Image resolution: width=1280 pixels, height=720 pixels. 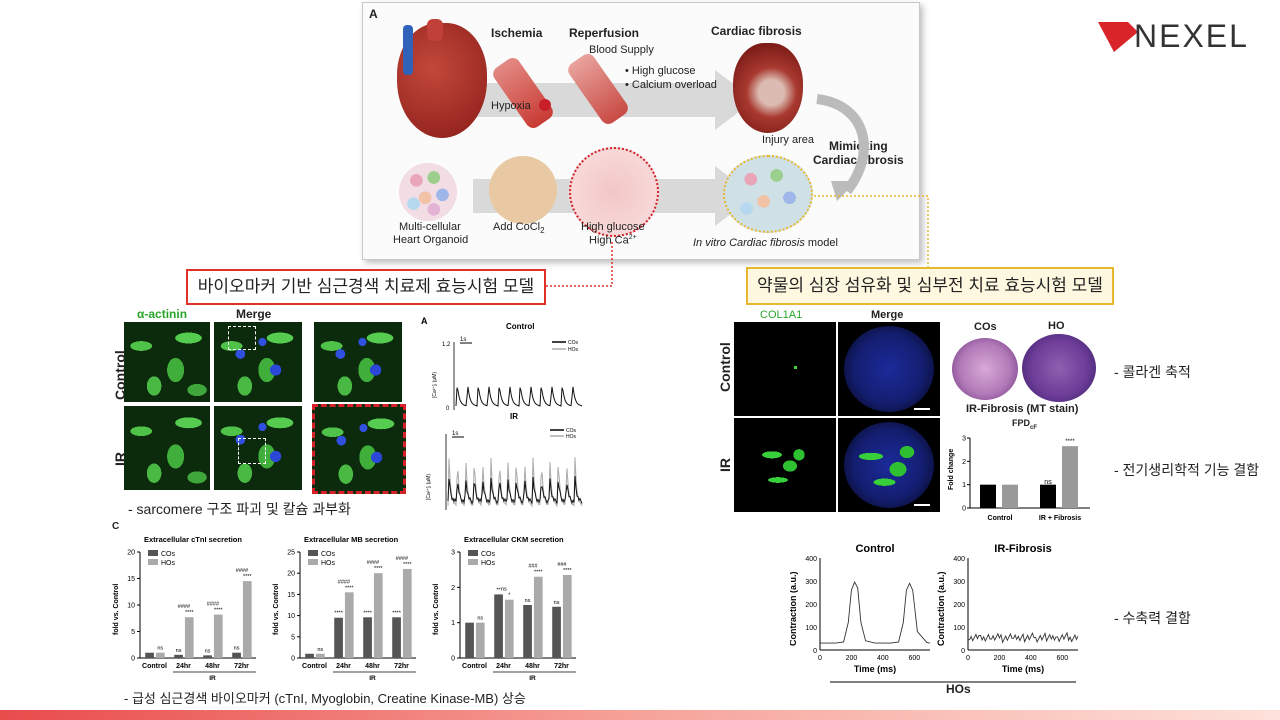 What do you see at coordinates (768, 194) in the screenshot?
I see `fibrosis-model-organoid` at bounding box center [768, 194].